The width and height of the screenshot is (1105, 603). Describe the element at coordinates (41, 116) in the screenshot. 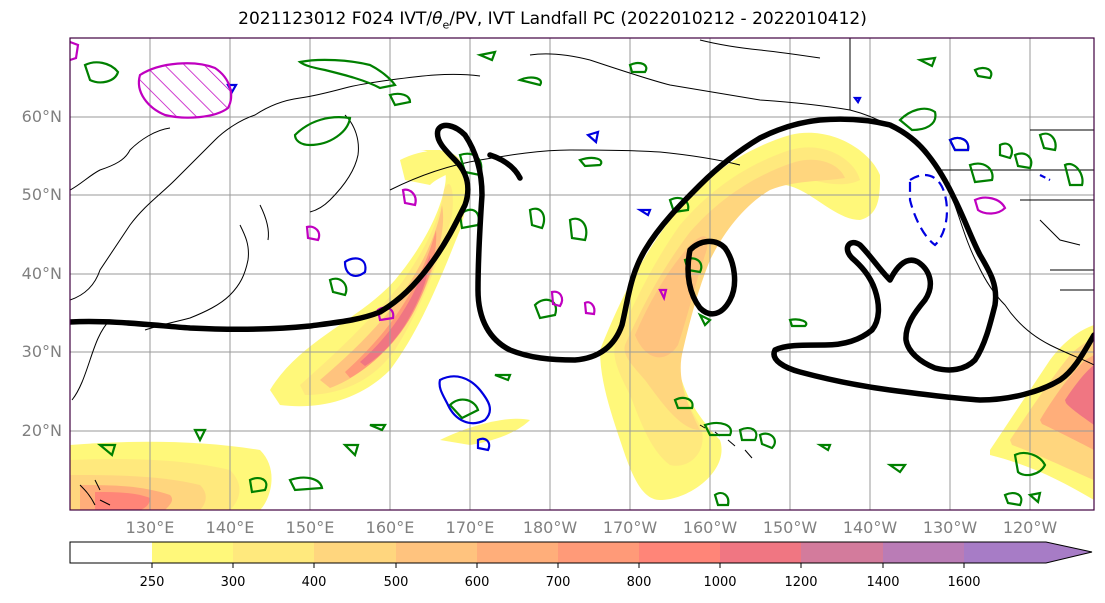

I see `lat-label: 60°N` at that location.